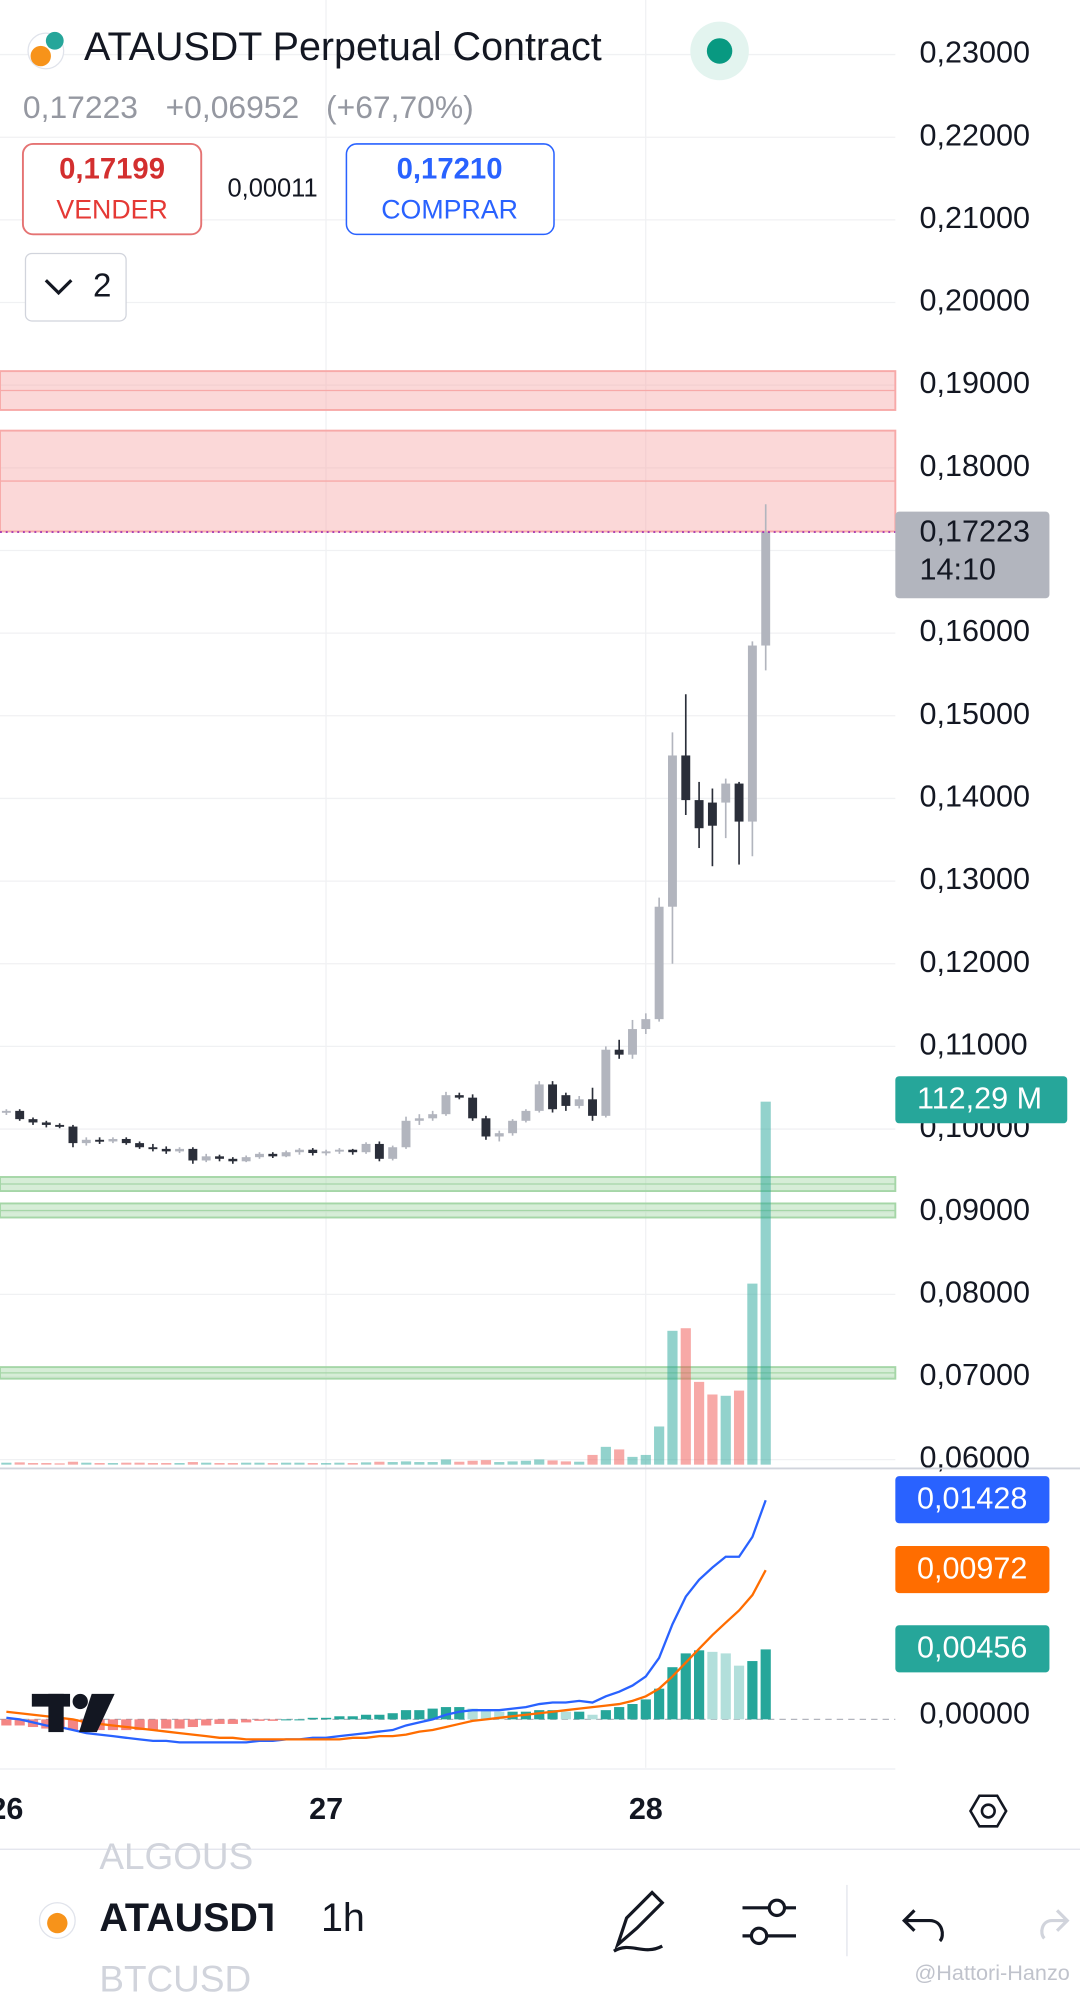 Image resolution: width=1080 pixels, height=1997 pixels. Describe the element at coordinates (975, 218) in the screenshot. I see `y-tick-label: 0,21000` at that location.